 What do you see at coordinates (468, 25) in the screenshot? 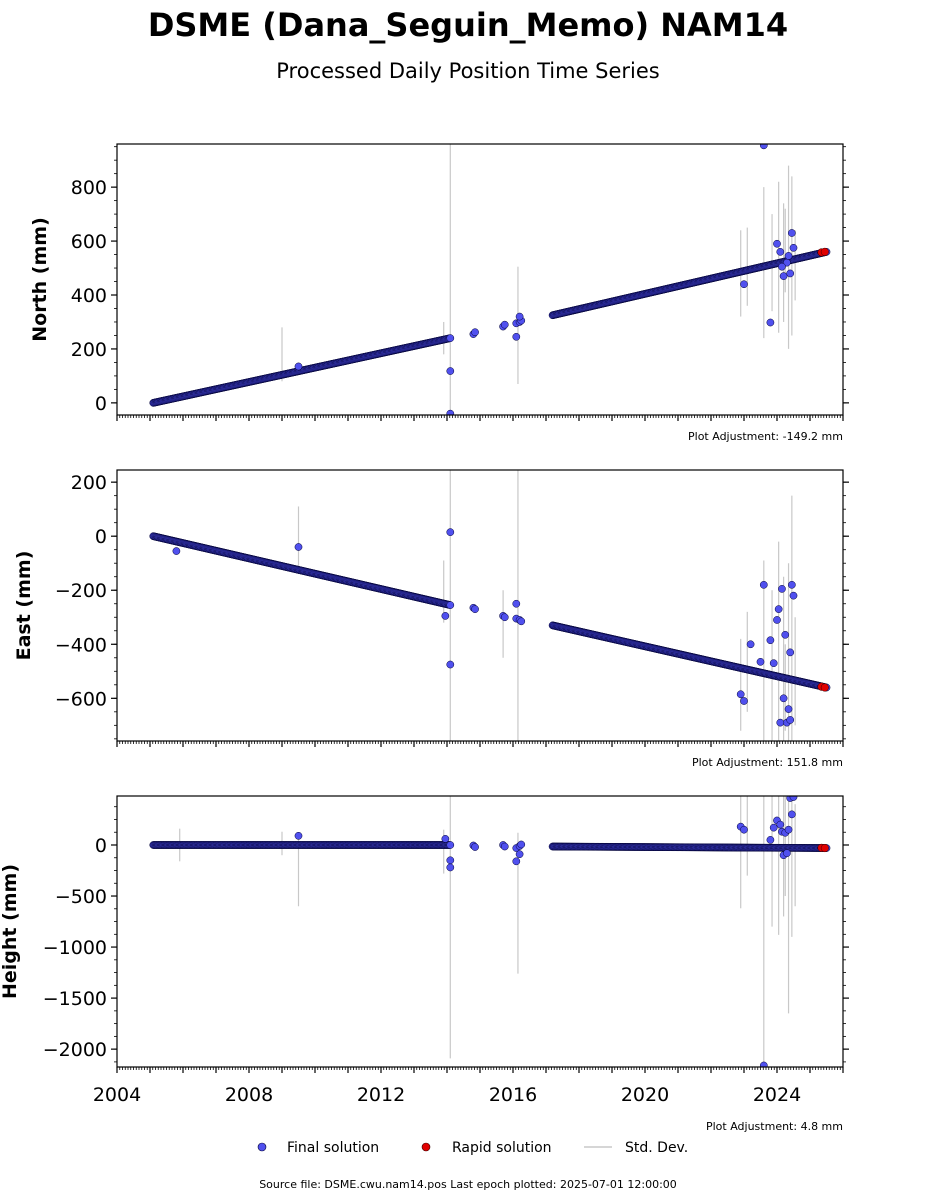
I see `figure-title: DSME (Dana_Seguin_Memo) NAM14` at bounding box center [468, 25].